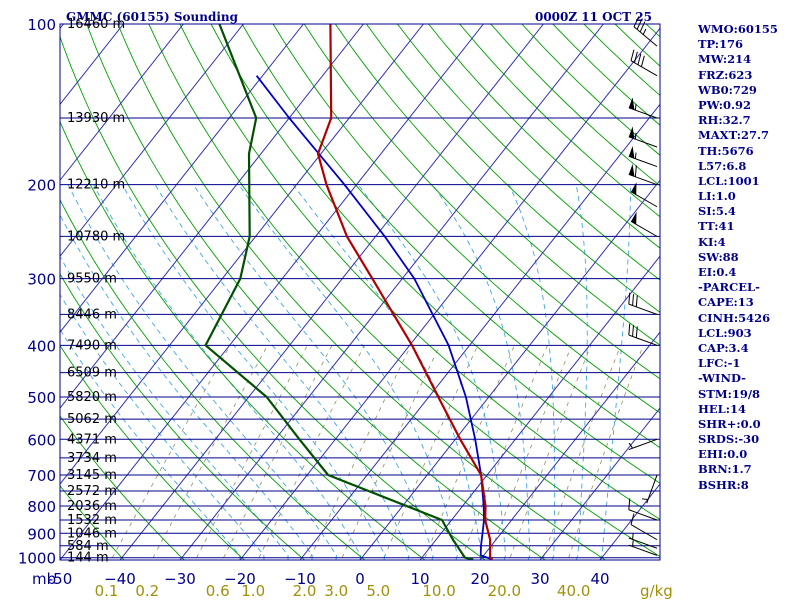 The height and width of the screenshot is (600, 800). I want to click on pressure-axis-unit: mb, so click(44, 579).